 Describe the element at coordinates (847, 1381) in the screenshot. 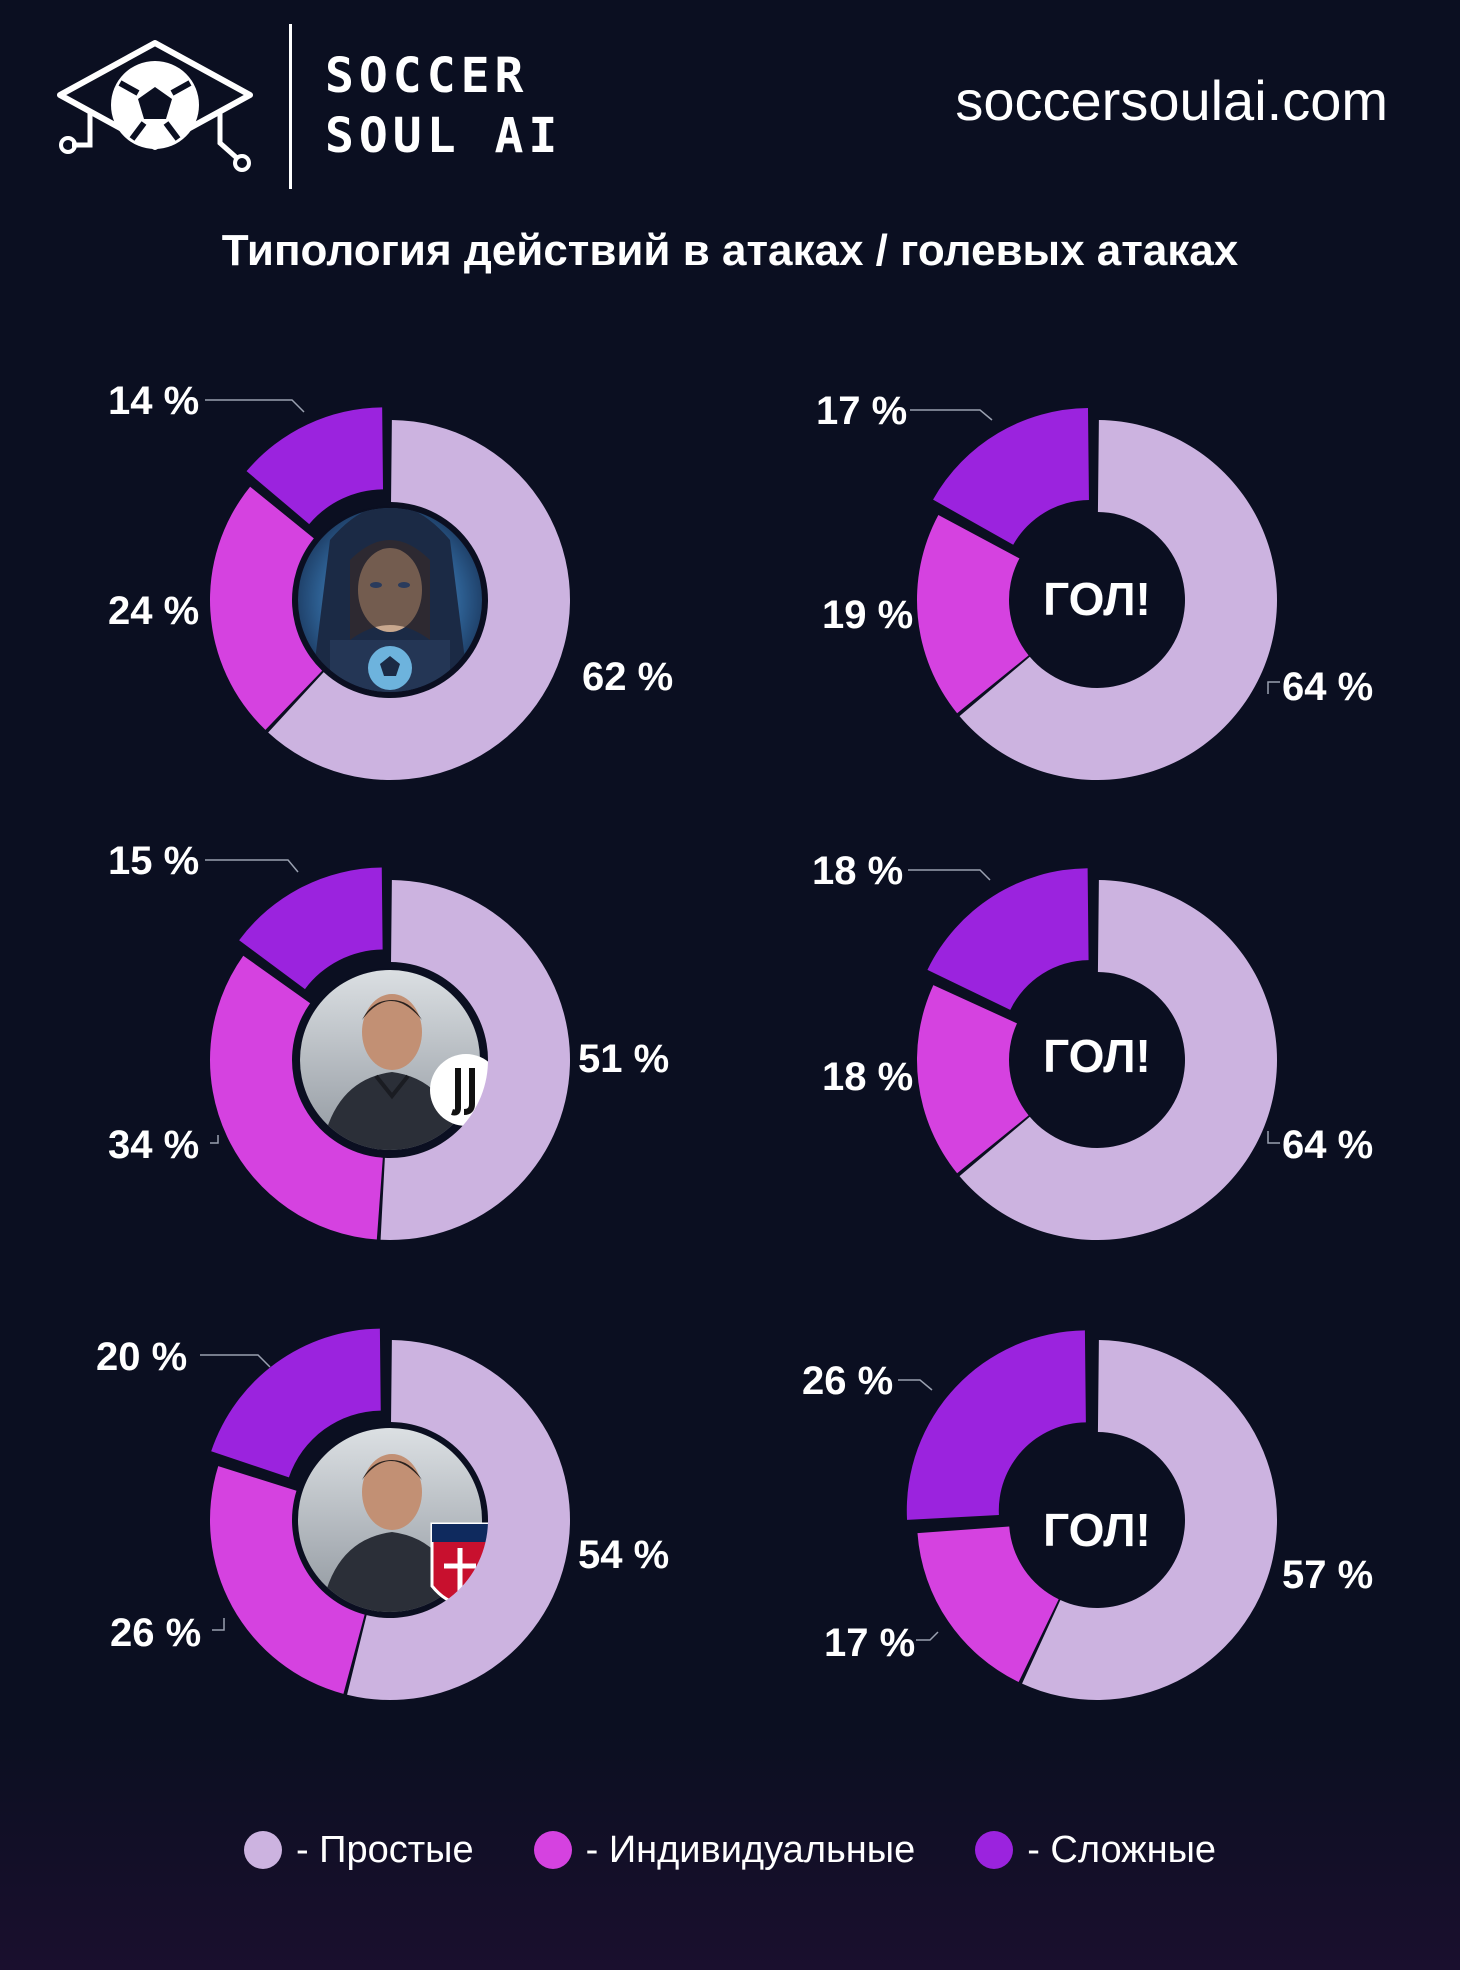

I see `donut-6-label-complex: 26 %` at that location.